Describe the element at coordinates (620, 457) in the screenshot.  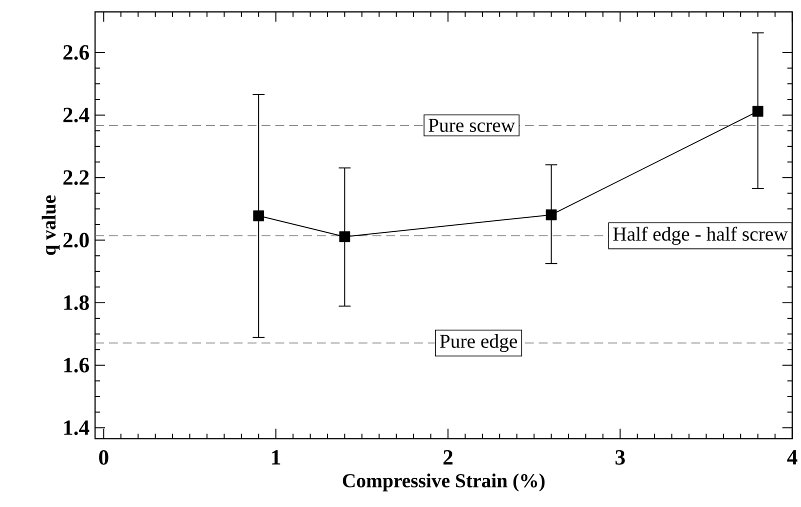
I see `x-tick-label: 3` at that location.